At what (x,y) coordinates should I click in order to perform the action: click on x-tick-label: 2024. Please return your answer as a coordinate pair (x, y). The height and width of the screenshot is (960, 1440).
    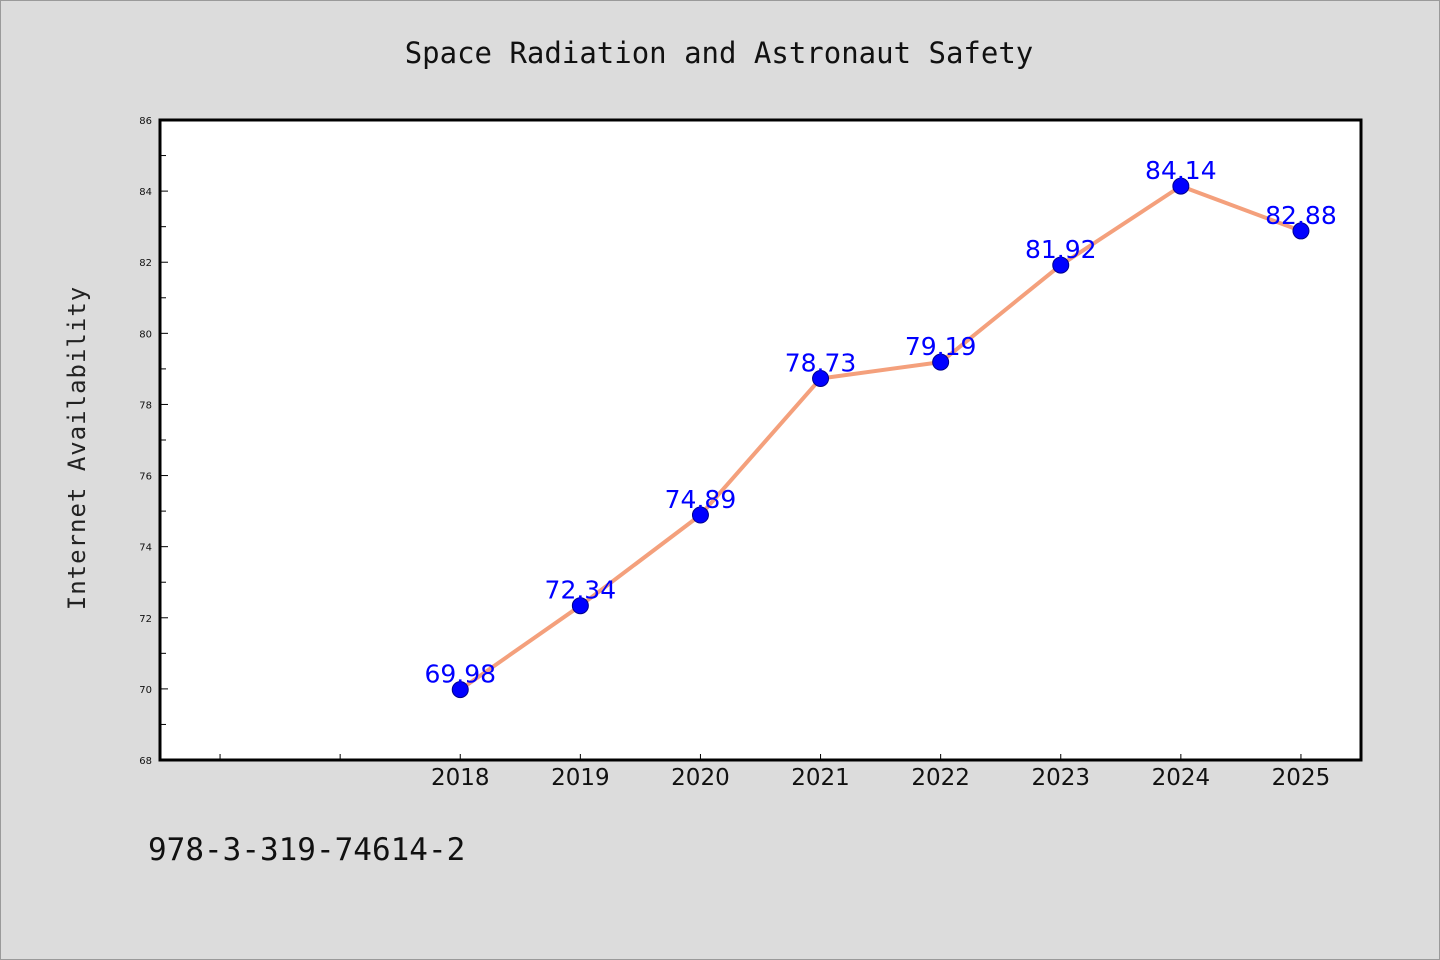
    Looking at the image, I should click on (1181, 778).